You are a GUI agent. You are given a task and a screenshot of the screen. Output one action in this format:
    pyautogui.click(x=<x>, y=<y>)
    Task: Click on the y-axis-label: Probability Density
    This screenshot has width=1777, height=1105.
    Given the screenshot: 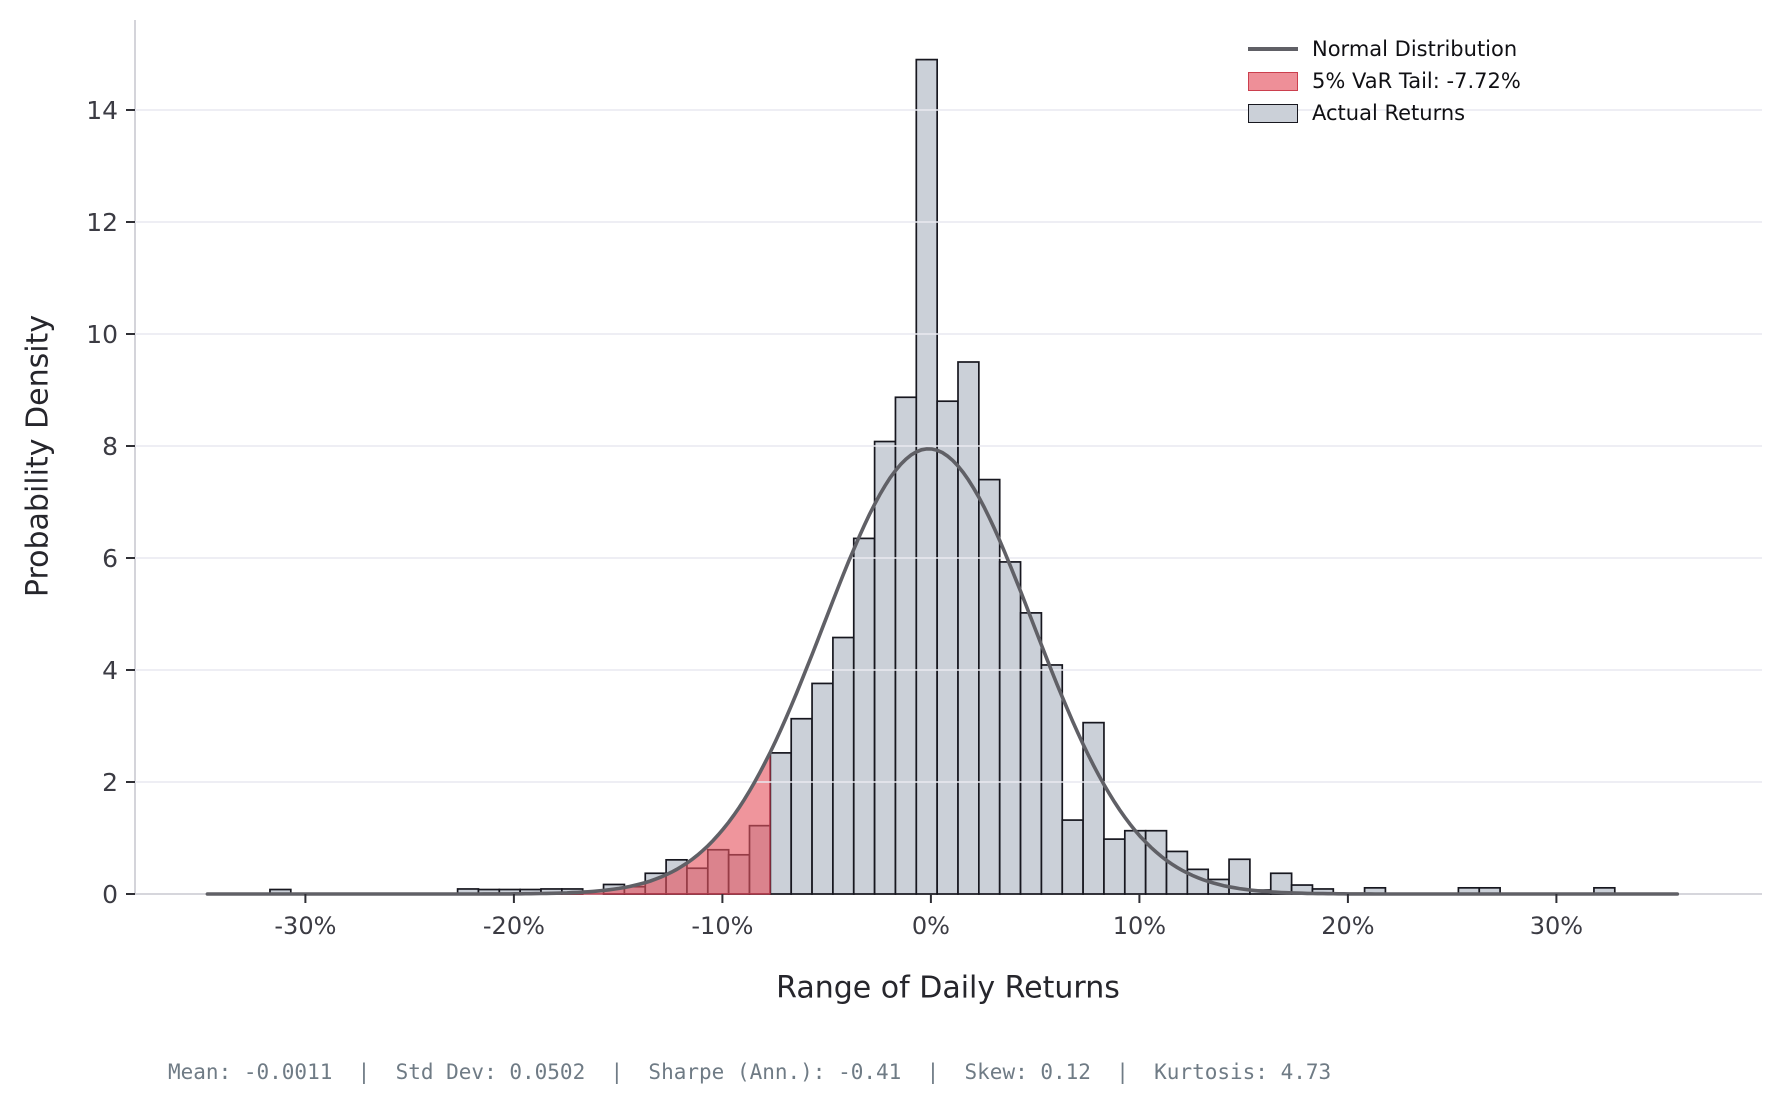 What is the action you would take?
    pyautogui.click(x=38, y=456)
    